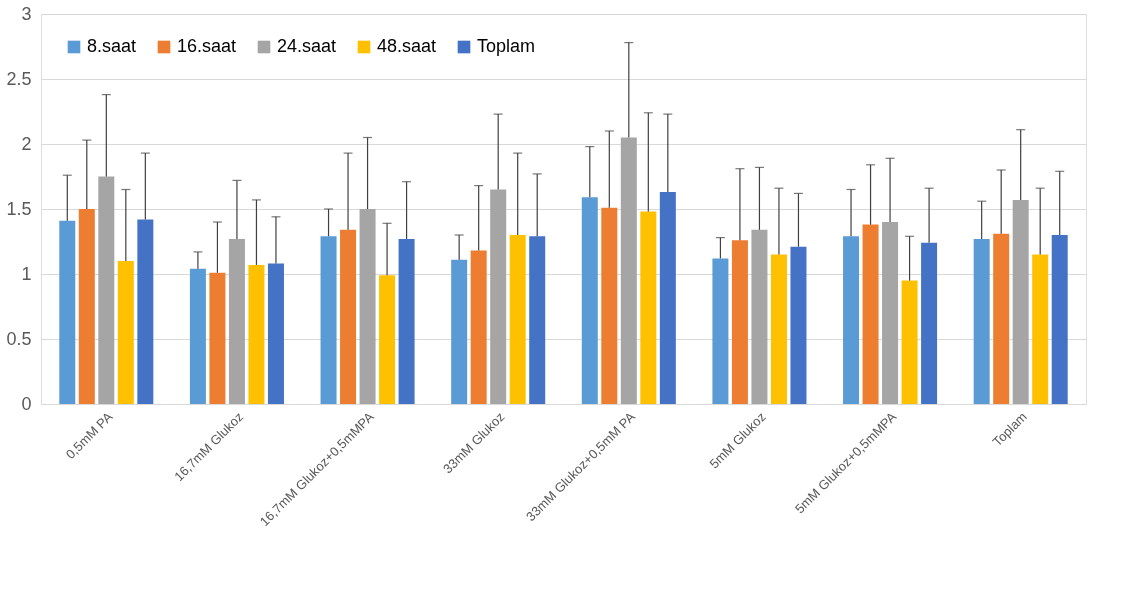 The width and height of the screenshot is (1132, 598). Describe the element at coordinates (506, 46) in the screenshot. I see `legend-label: Toplam` at that location.